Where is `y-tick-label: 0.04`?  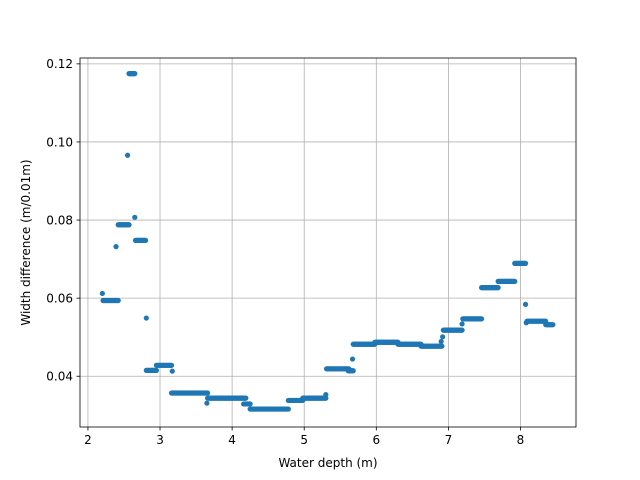
y-tick-label: 0.04 is located at coordinates (59, 377).